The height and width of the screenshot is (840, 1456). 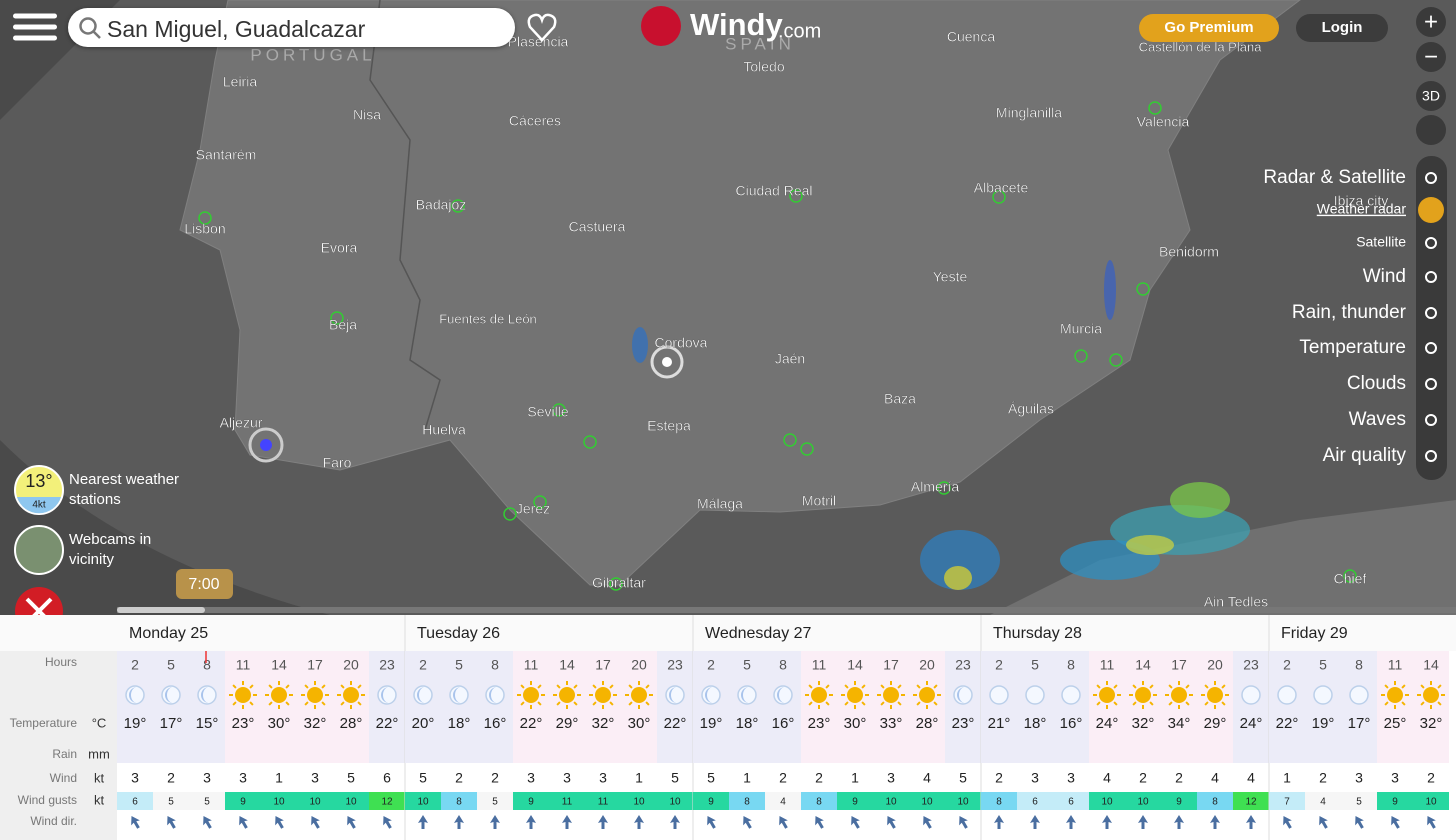 What do you see at coordinates (597, 227) in the screenshot?
I see `place-label: Castuera` at bounding box center [597, 227].